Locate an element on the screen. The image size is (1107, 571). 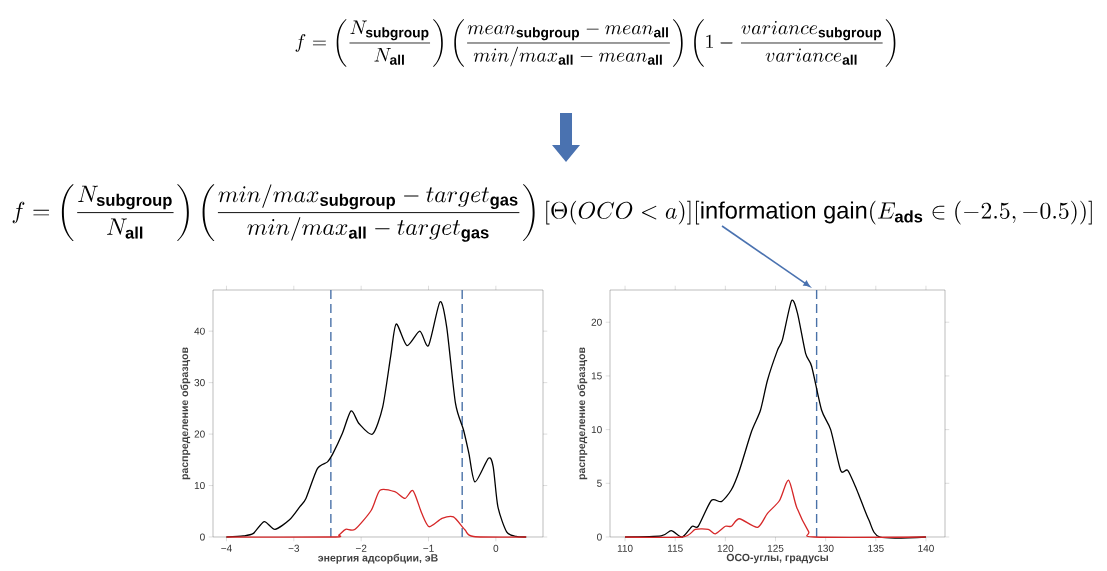
x-tick-label: 135 is located at coordinates (876, 548).